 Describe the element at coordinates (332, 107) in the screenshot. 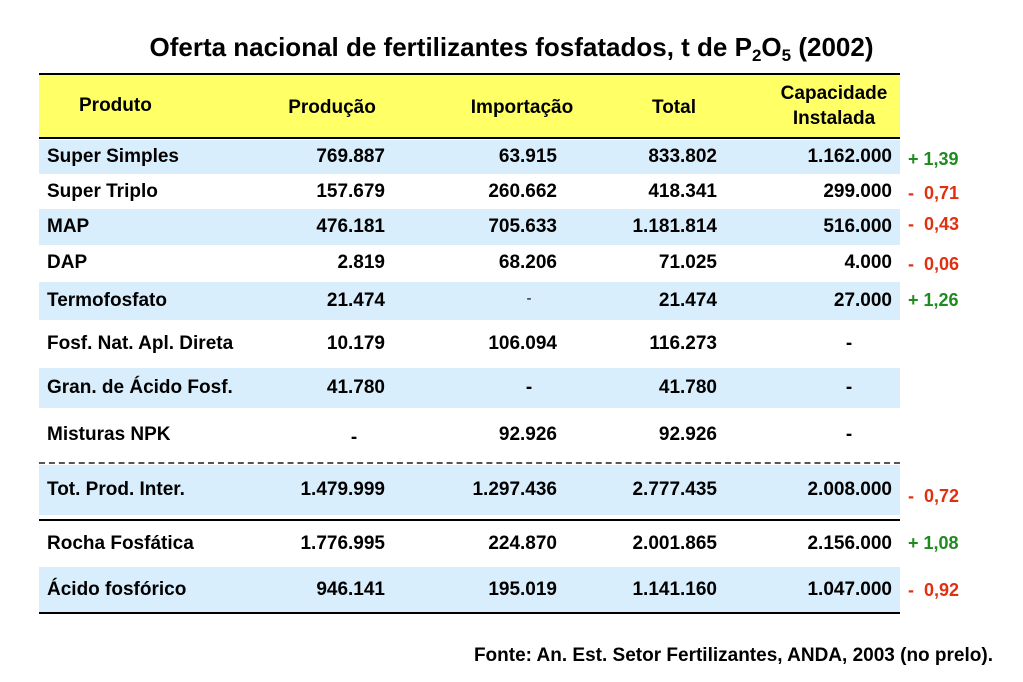

I see `header-producao: Produção` at that location.